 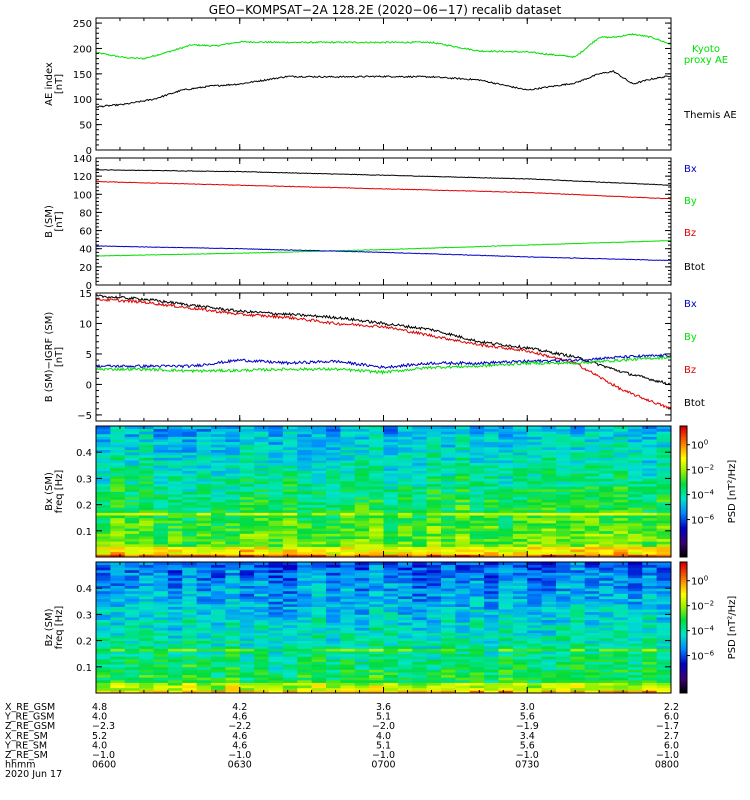 I want to click on b-series-bx, so click(x=383, y=253).